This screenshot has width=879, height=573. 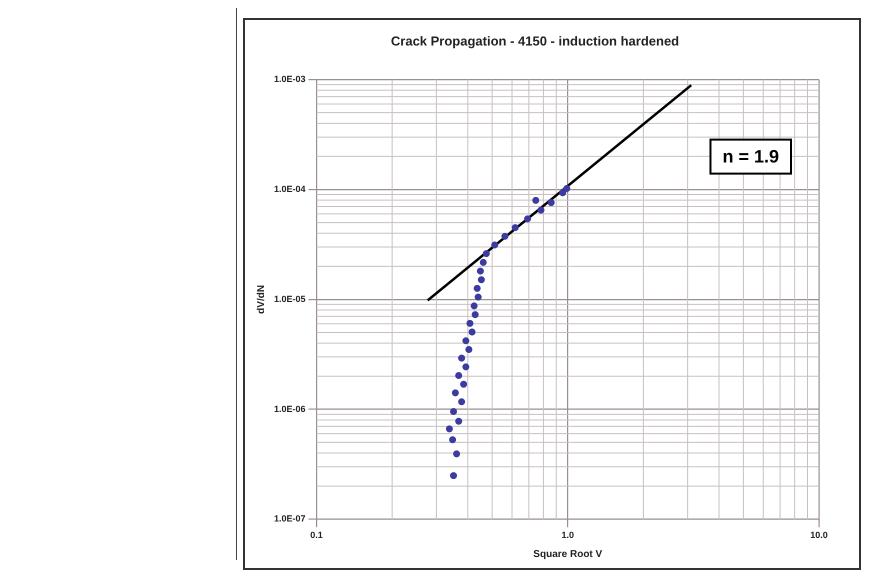 What do you see at coordinates (261, 299) in the screenshot?
I see `y-axis-title: dV/dN` at bounding box center [261, 299].